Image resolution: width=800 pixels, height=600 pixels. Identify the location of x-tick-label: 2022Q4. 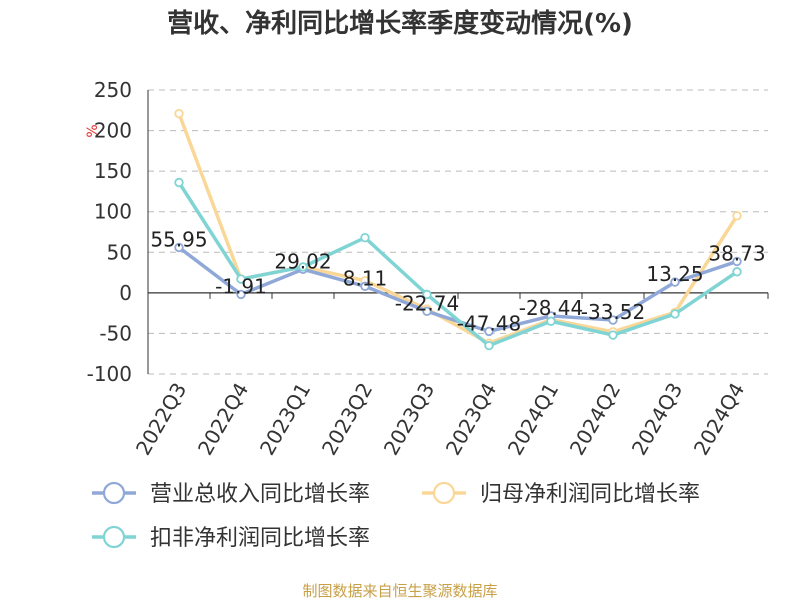
(223, 419).